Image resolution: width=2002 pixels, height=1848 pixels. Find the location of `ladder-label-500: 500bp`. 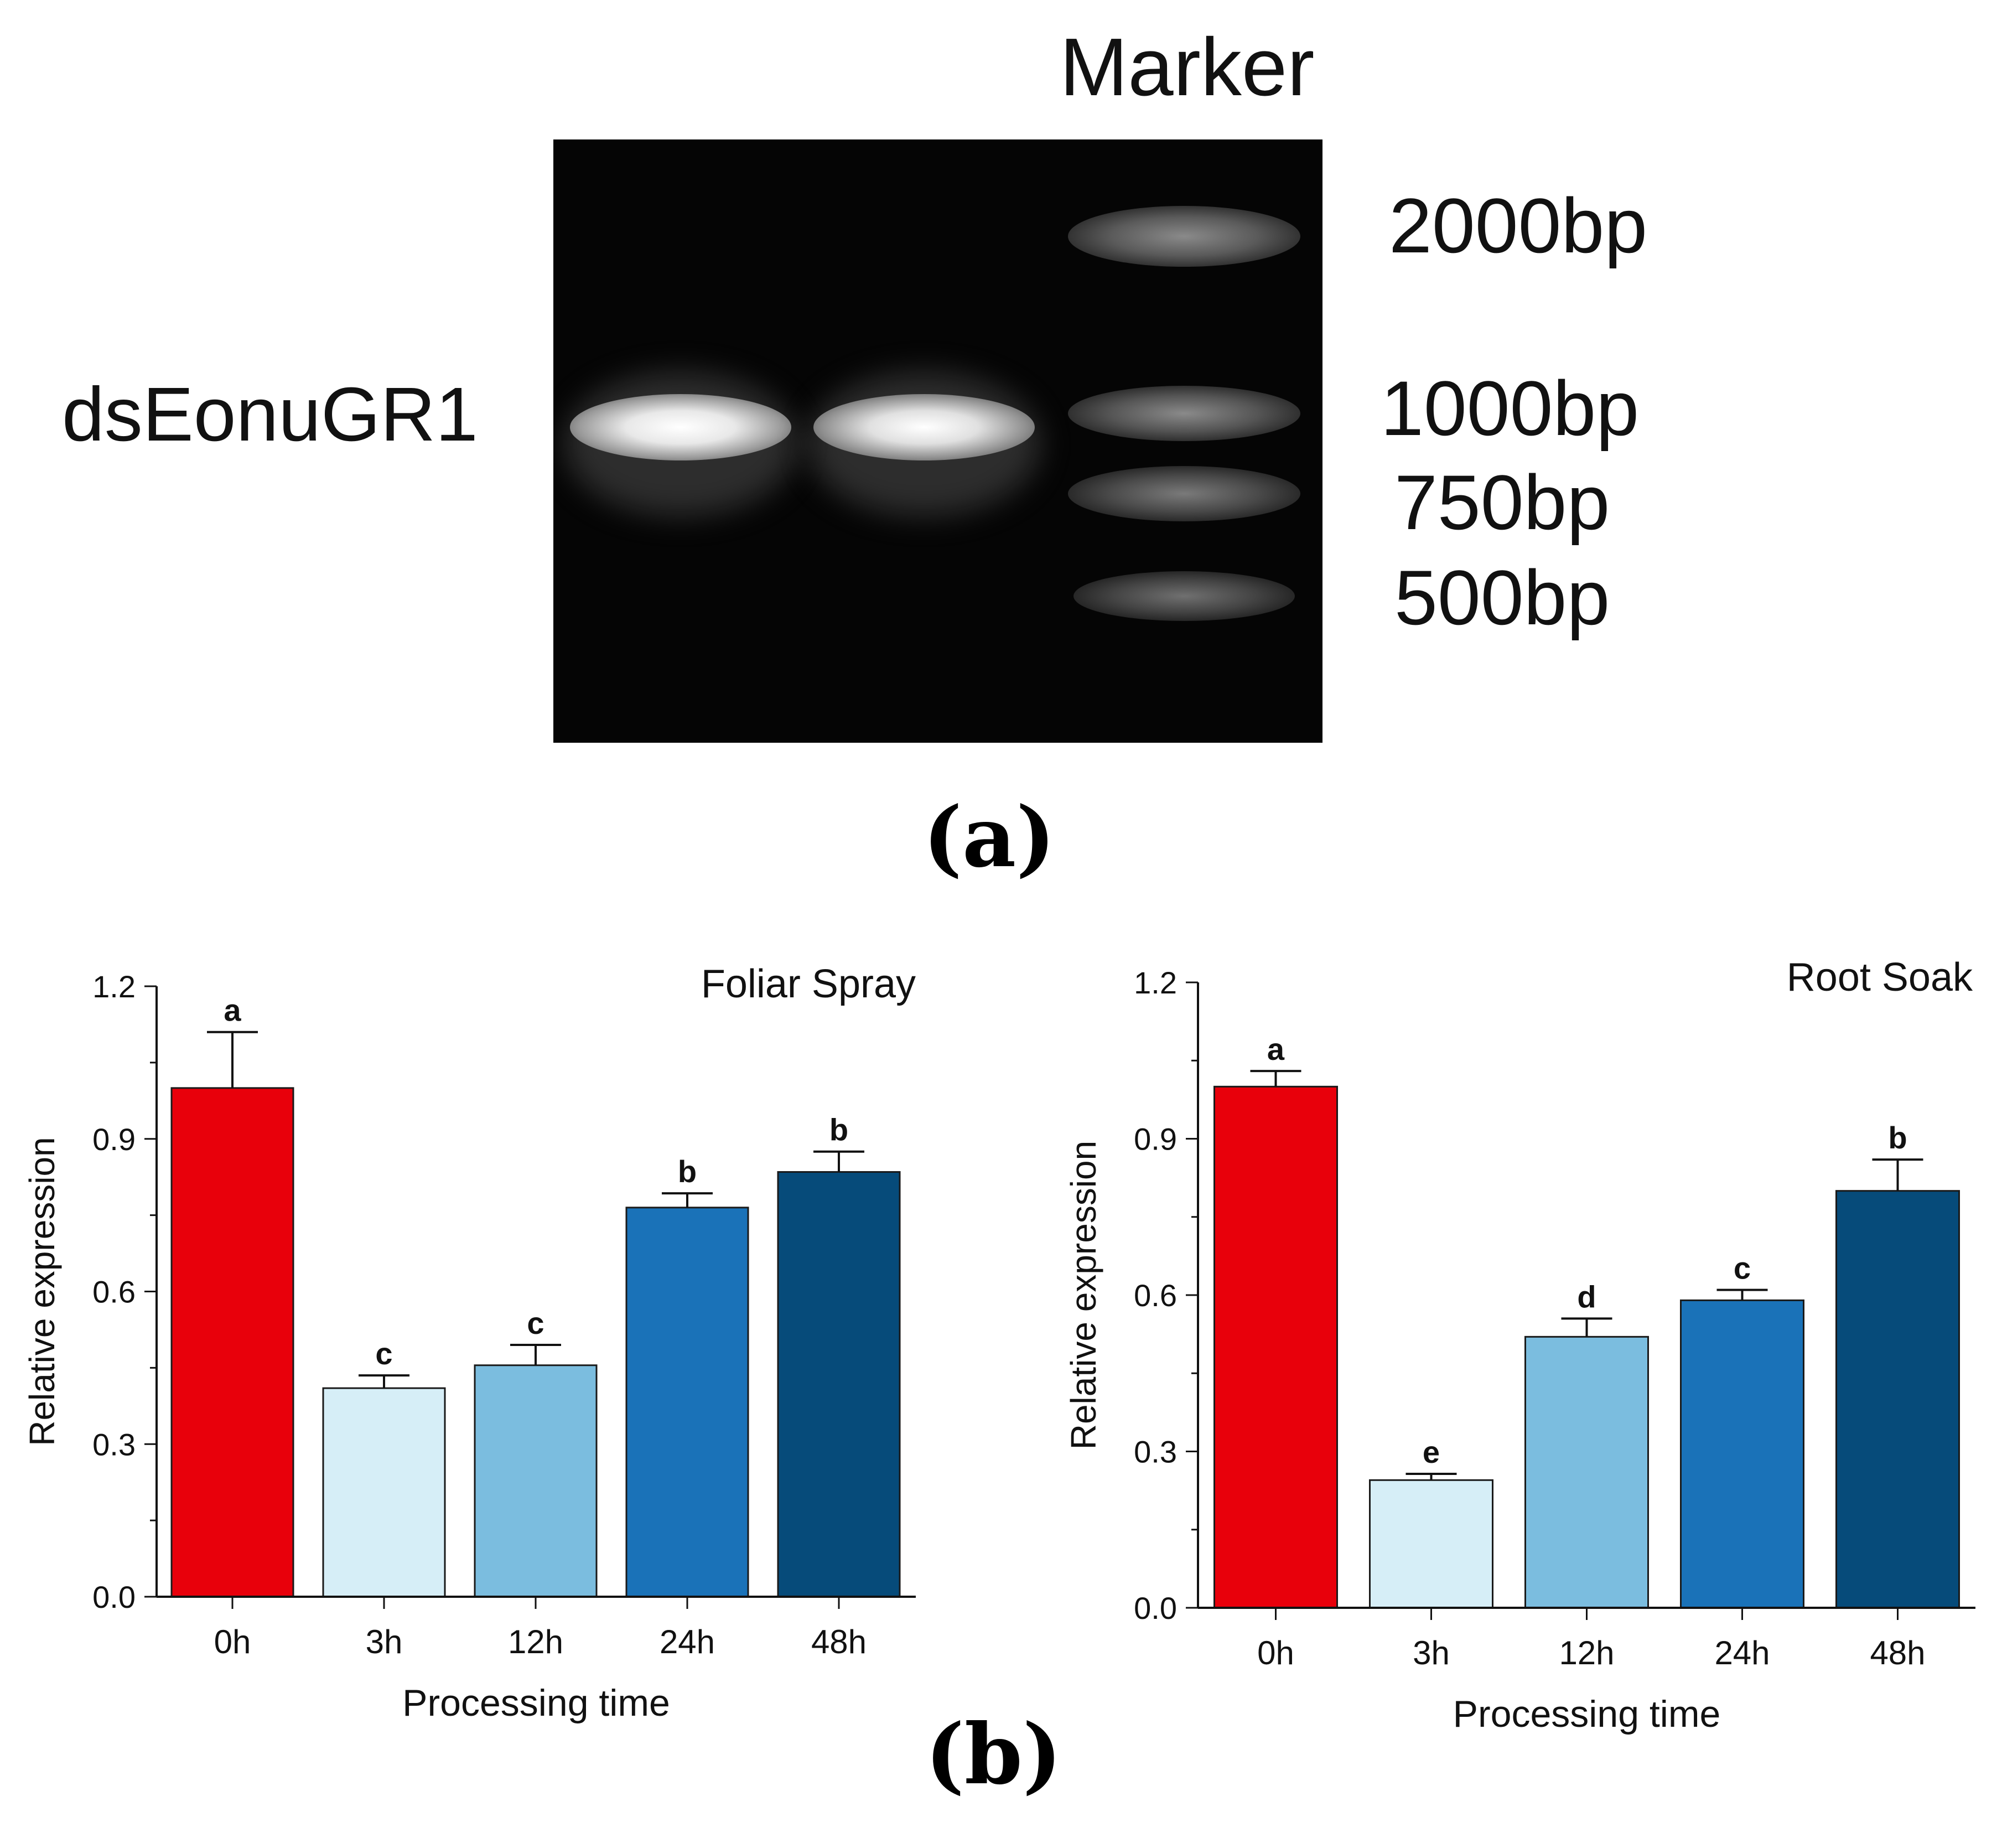

ladder-label-500: 500bp is located at coordinates (1502, 597).